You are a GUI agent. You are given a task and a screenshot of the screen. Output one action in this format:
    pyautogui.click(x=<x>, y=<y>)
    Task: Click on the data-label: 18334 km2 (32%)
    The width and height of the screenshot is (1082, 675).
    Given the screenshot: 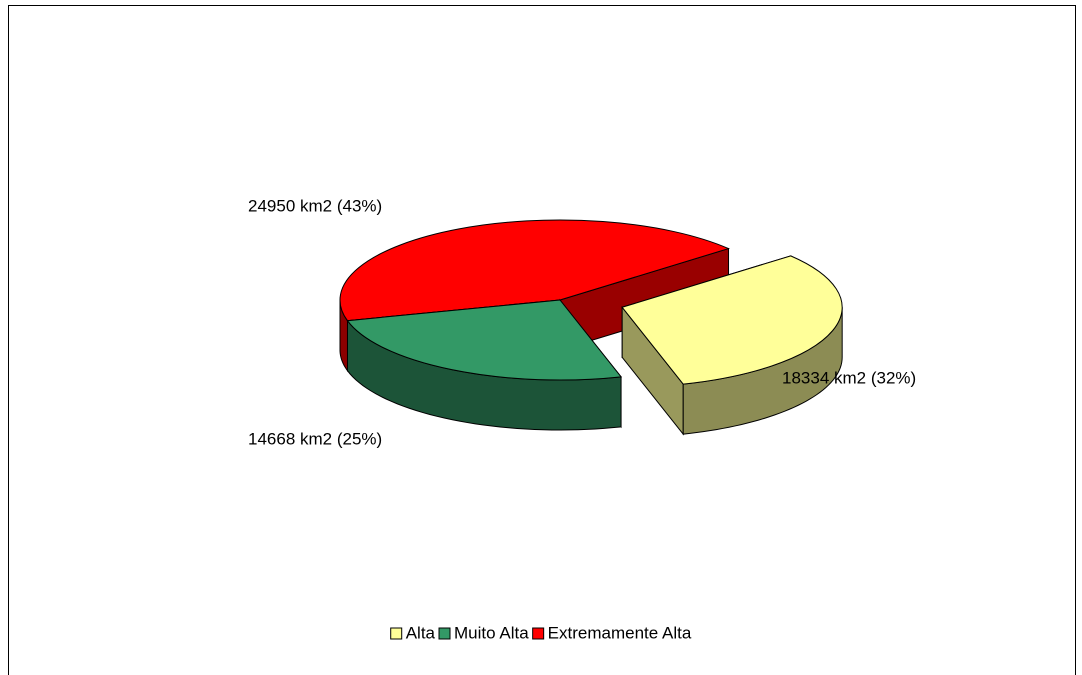 What is the action you would take?
    pyautogui.click(x=849, y=377)
    